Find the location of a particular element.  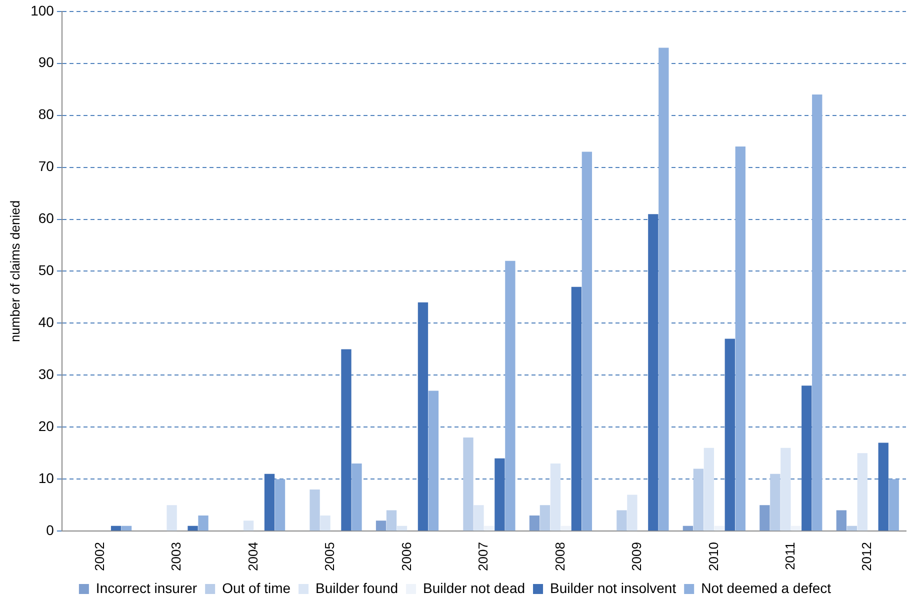

legend-label: Not deemed a defect is located at coordinates (766, 588).